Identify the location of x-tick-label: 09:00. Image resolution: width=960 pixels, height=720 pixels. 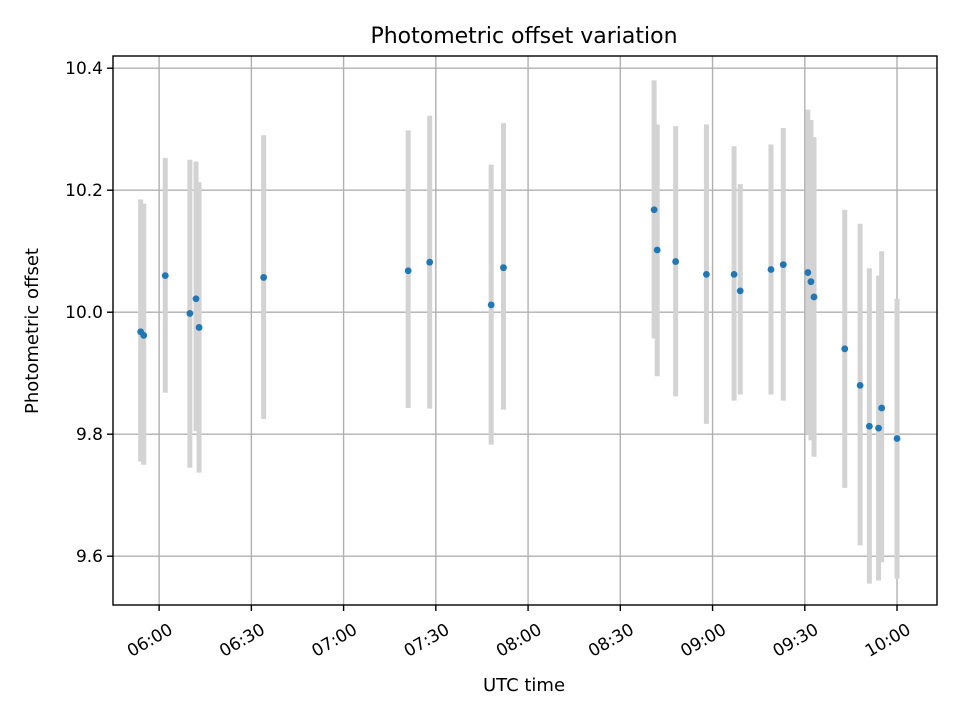
(703, 641).